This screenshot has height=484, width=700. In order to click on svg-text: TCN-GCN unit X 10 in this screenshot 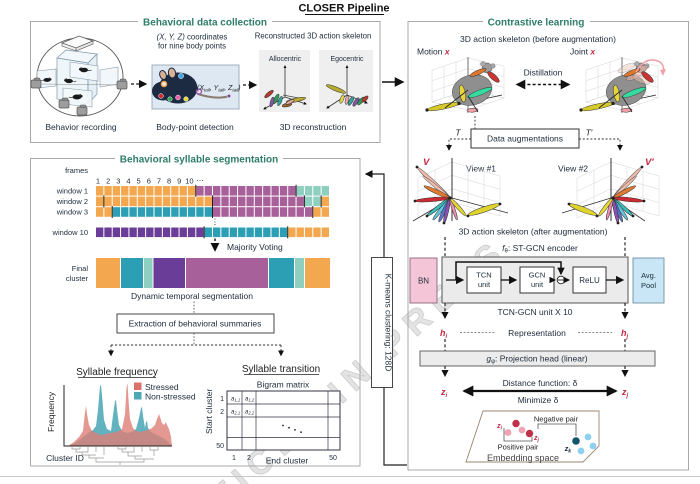, I will do `click(534, 312)`.